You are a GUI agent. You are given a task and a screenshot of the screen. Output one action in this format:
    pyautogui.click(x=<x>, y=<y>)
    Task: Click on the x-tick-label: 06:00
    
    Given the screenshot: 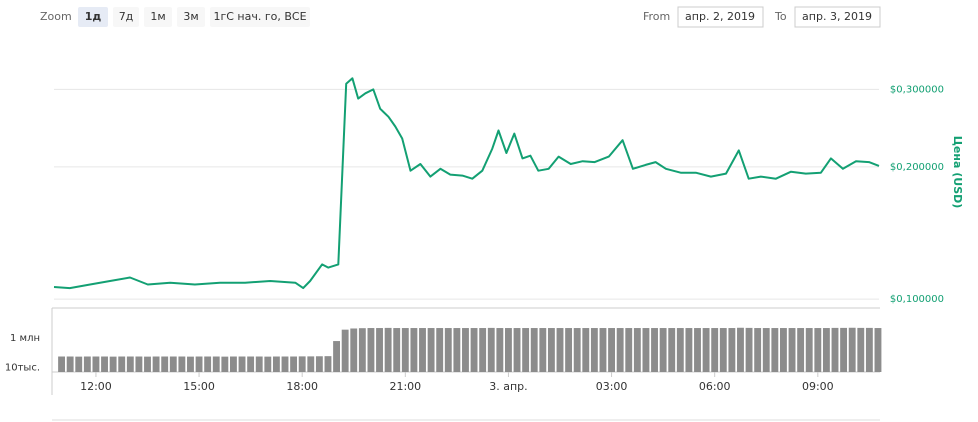 What is the action you would take?
    pyautogui.click(x=715, y=386)
    